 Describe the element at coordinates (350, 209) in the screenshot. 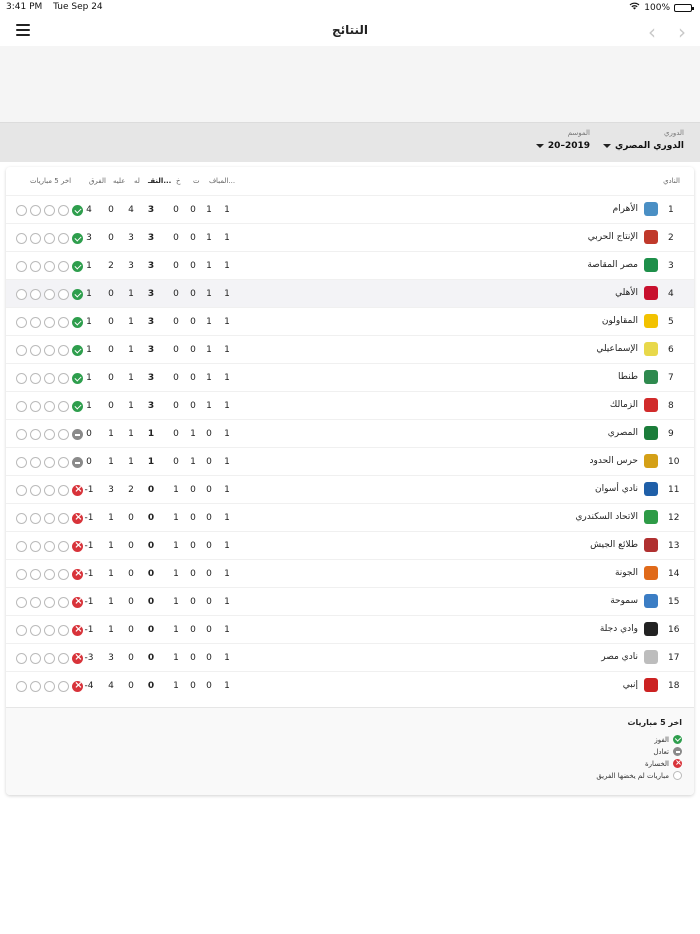

I see `table-row: 1 الأهرام 1 1 0 0 3 4 0 4` at that location.